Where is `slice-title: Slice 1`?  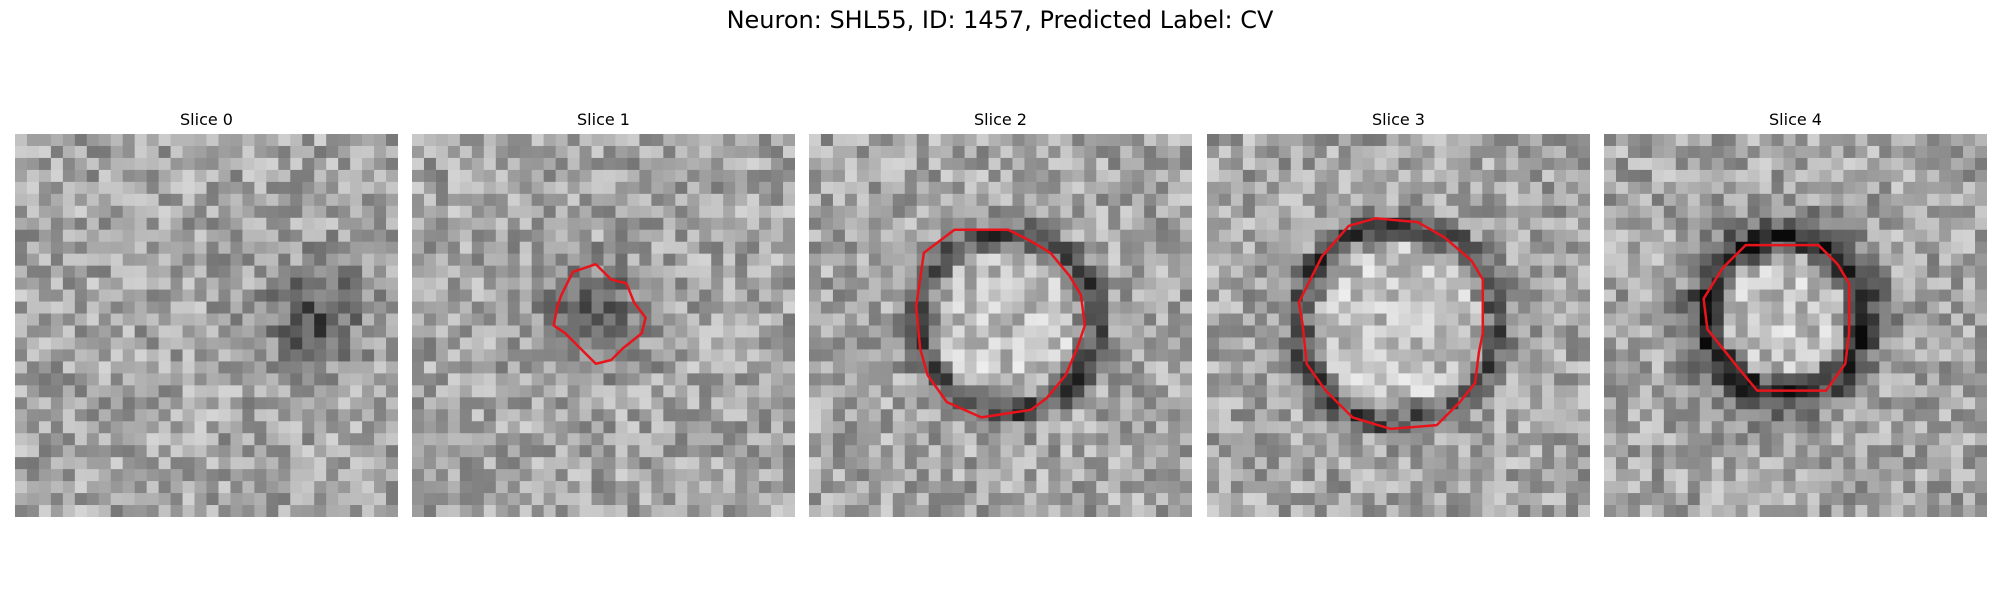 slice-title: Slice 1 is located at coordinates (603, 119).